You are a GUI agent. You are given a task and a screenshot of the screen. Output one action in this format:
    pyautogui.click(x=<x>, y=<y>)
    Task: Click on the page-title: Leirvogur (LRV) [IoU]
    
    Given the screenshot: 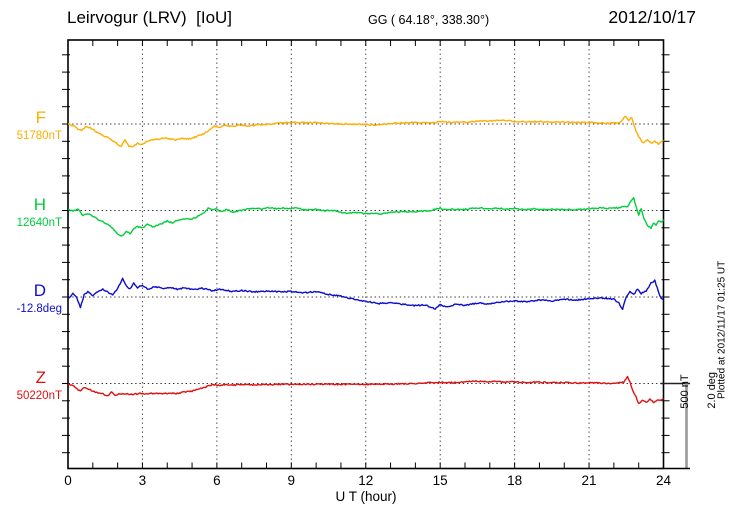 What is the action you would take?
    pyautogui.click(x=150, y=17)
    